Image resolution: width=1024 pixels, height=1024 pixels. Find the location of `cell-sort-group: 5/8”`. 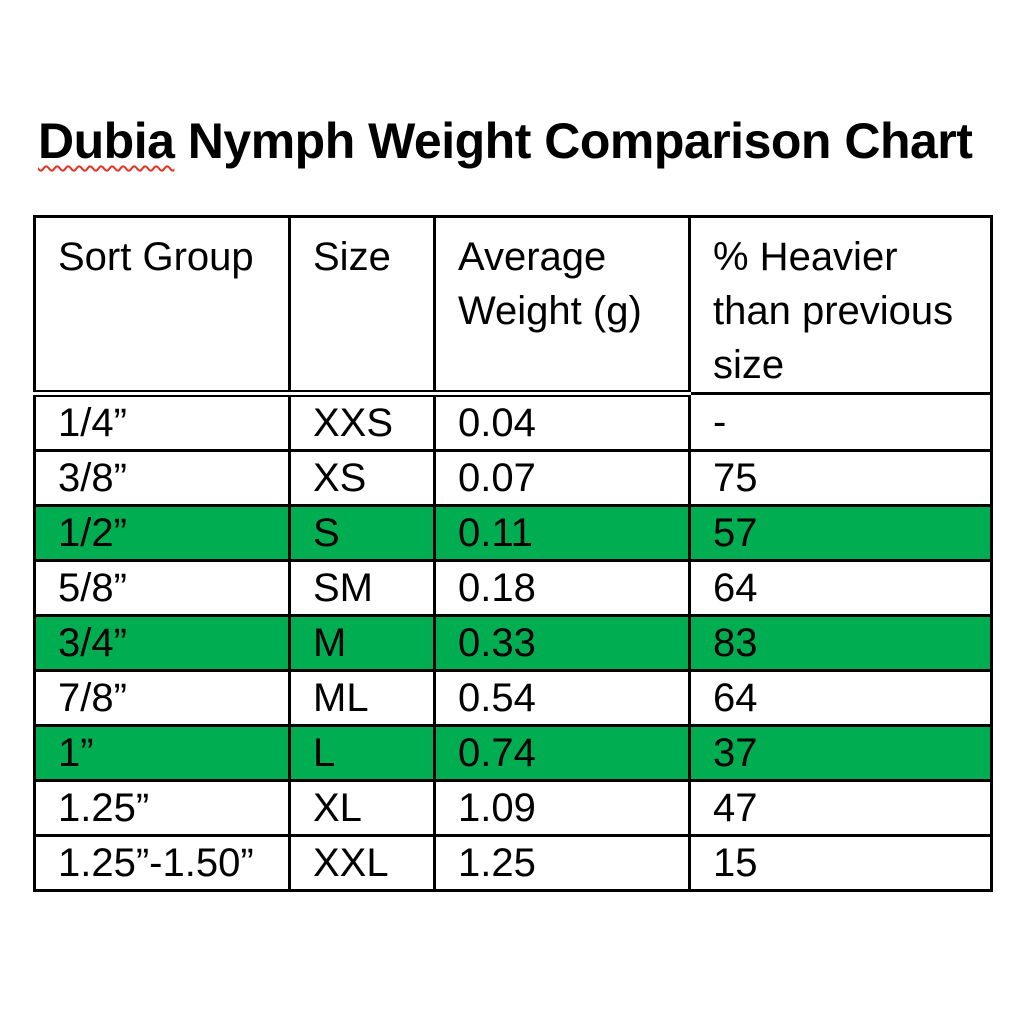

cell-sort-group: 5/8” is located at coordinates (162, 588).